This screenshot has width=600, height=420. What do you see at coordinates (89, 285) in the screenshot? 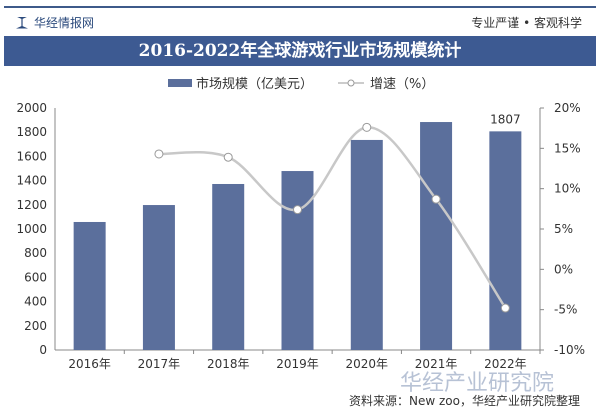
I see `bar-2016年` at bounding box center [89, 285].